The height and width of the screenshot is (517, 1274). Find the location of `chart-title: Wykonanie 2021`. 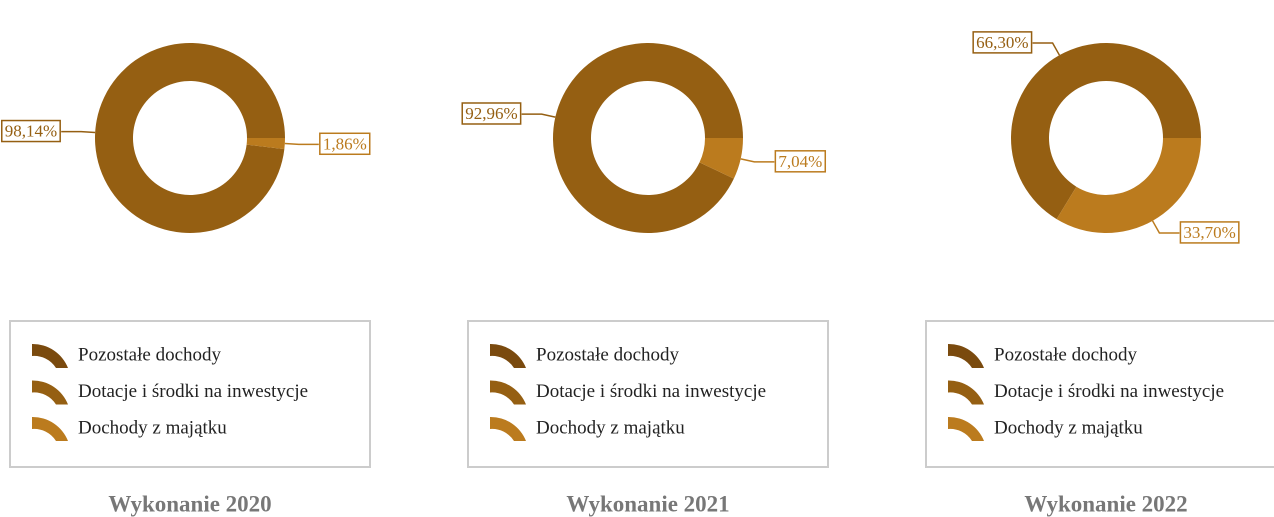

chart-title: Wykonanie 2021 is located at coordinates (647, 503).